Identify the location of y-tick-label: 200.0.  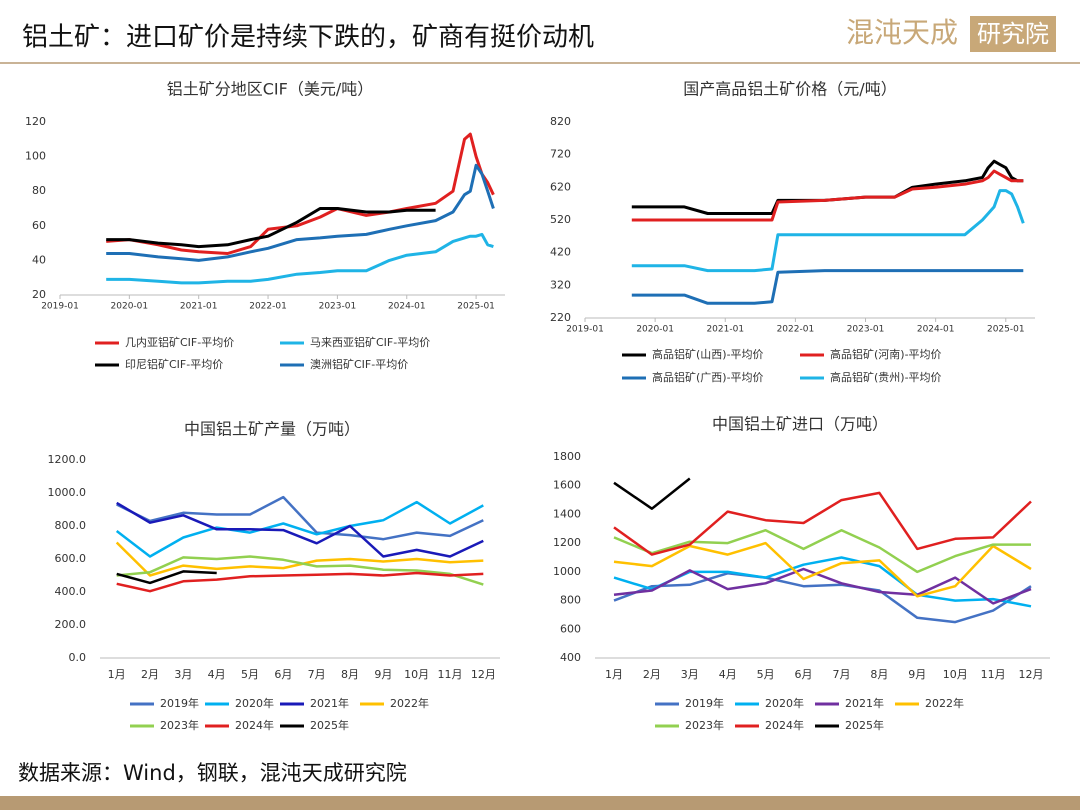
(71, 624).